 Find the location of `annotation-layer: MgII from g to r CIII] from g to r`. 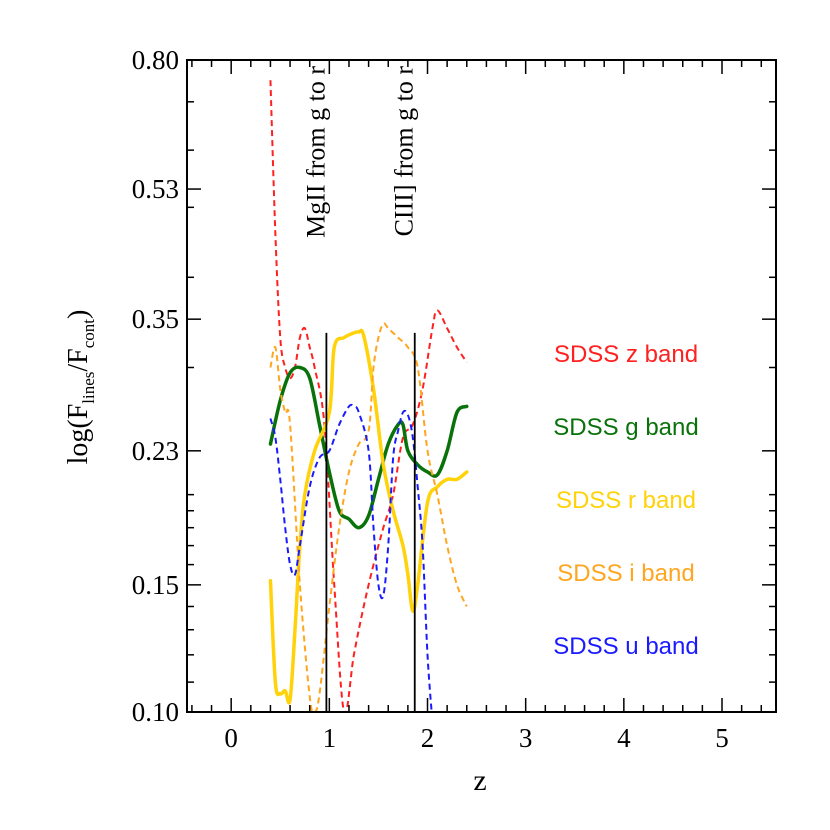

annotation-layer: MgII from g to r CIII] from g to r is located at coordinates (360, 389).